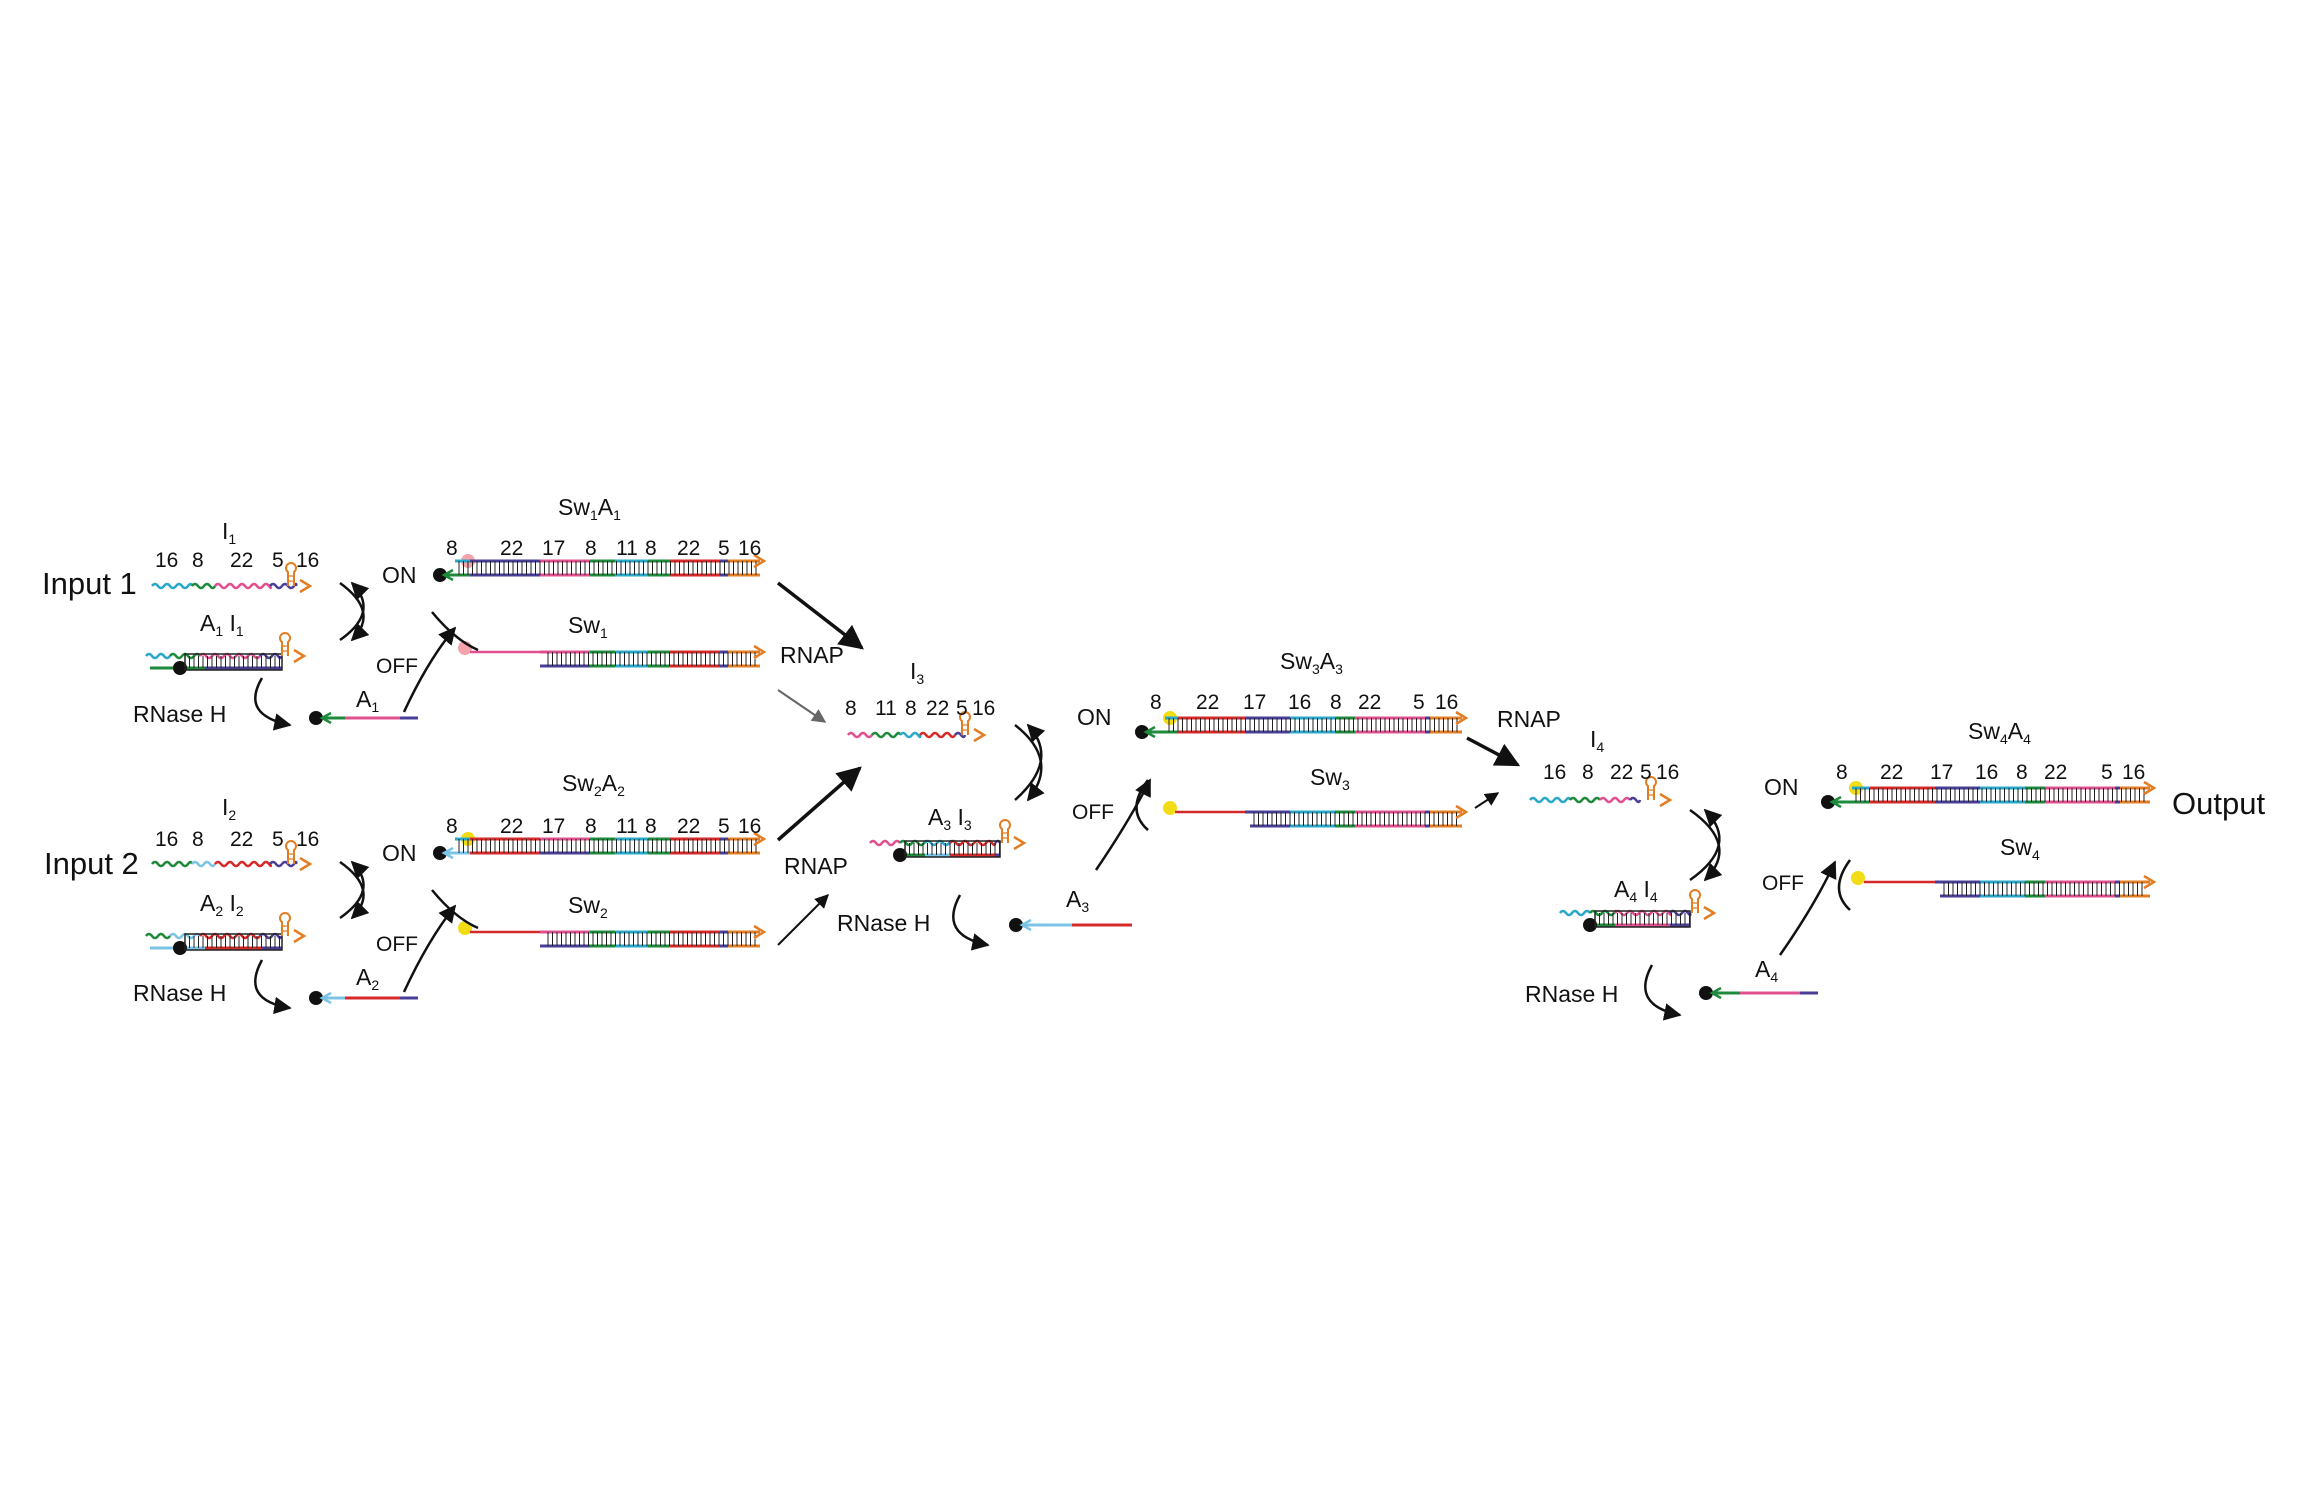  What do you see at coordinates (91, 863) in the screenshot?
I see `input-2-label: Input 2` at bounding box center [91, 863].